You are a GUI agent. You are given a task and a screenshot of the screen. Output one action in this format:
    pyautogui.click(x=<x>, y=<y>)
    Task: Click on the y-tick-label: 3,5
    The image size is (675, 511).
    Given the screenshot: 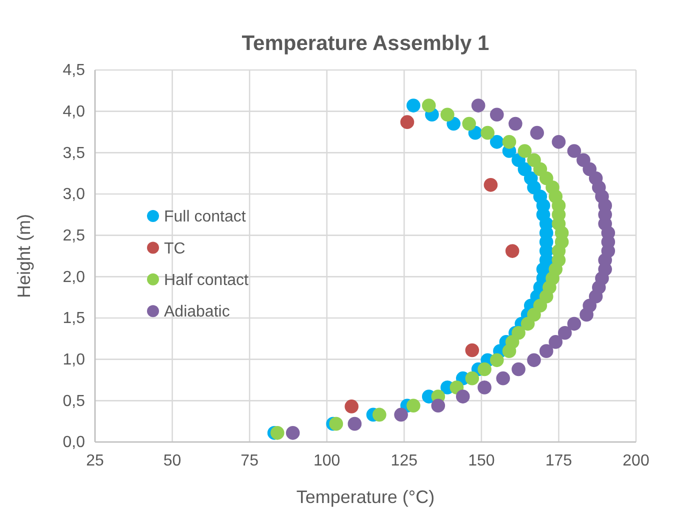 What is the action you would take?
    pyautogui.click(x=74, y=153)
    